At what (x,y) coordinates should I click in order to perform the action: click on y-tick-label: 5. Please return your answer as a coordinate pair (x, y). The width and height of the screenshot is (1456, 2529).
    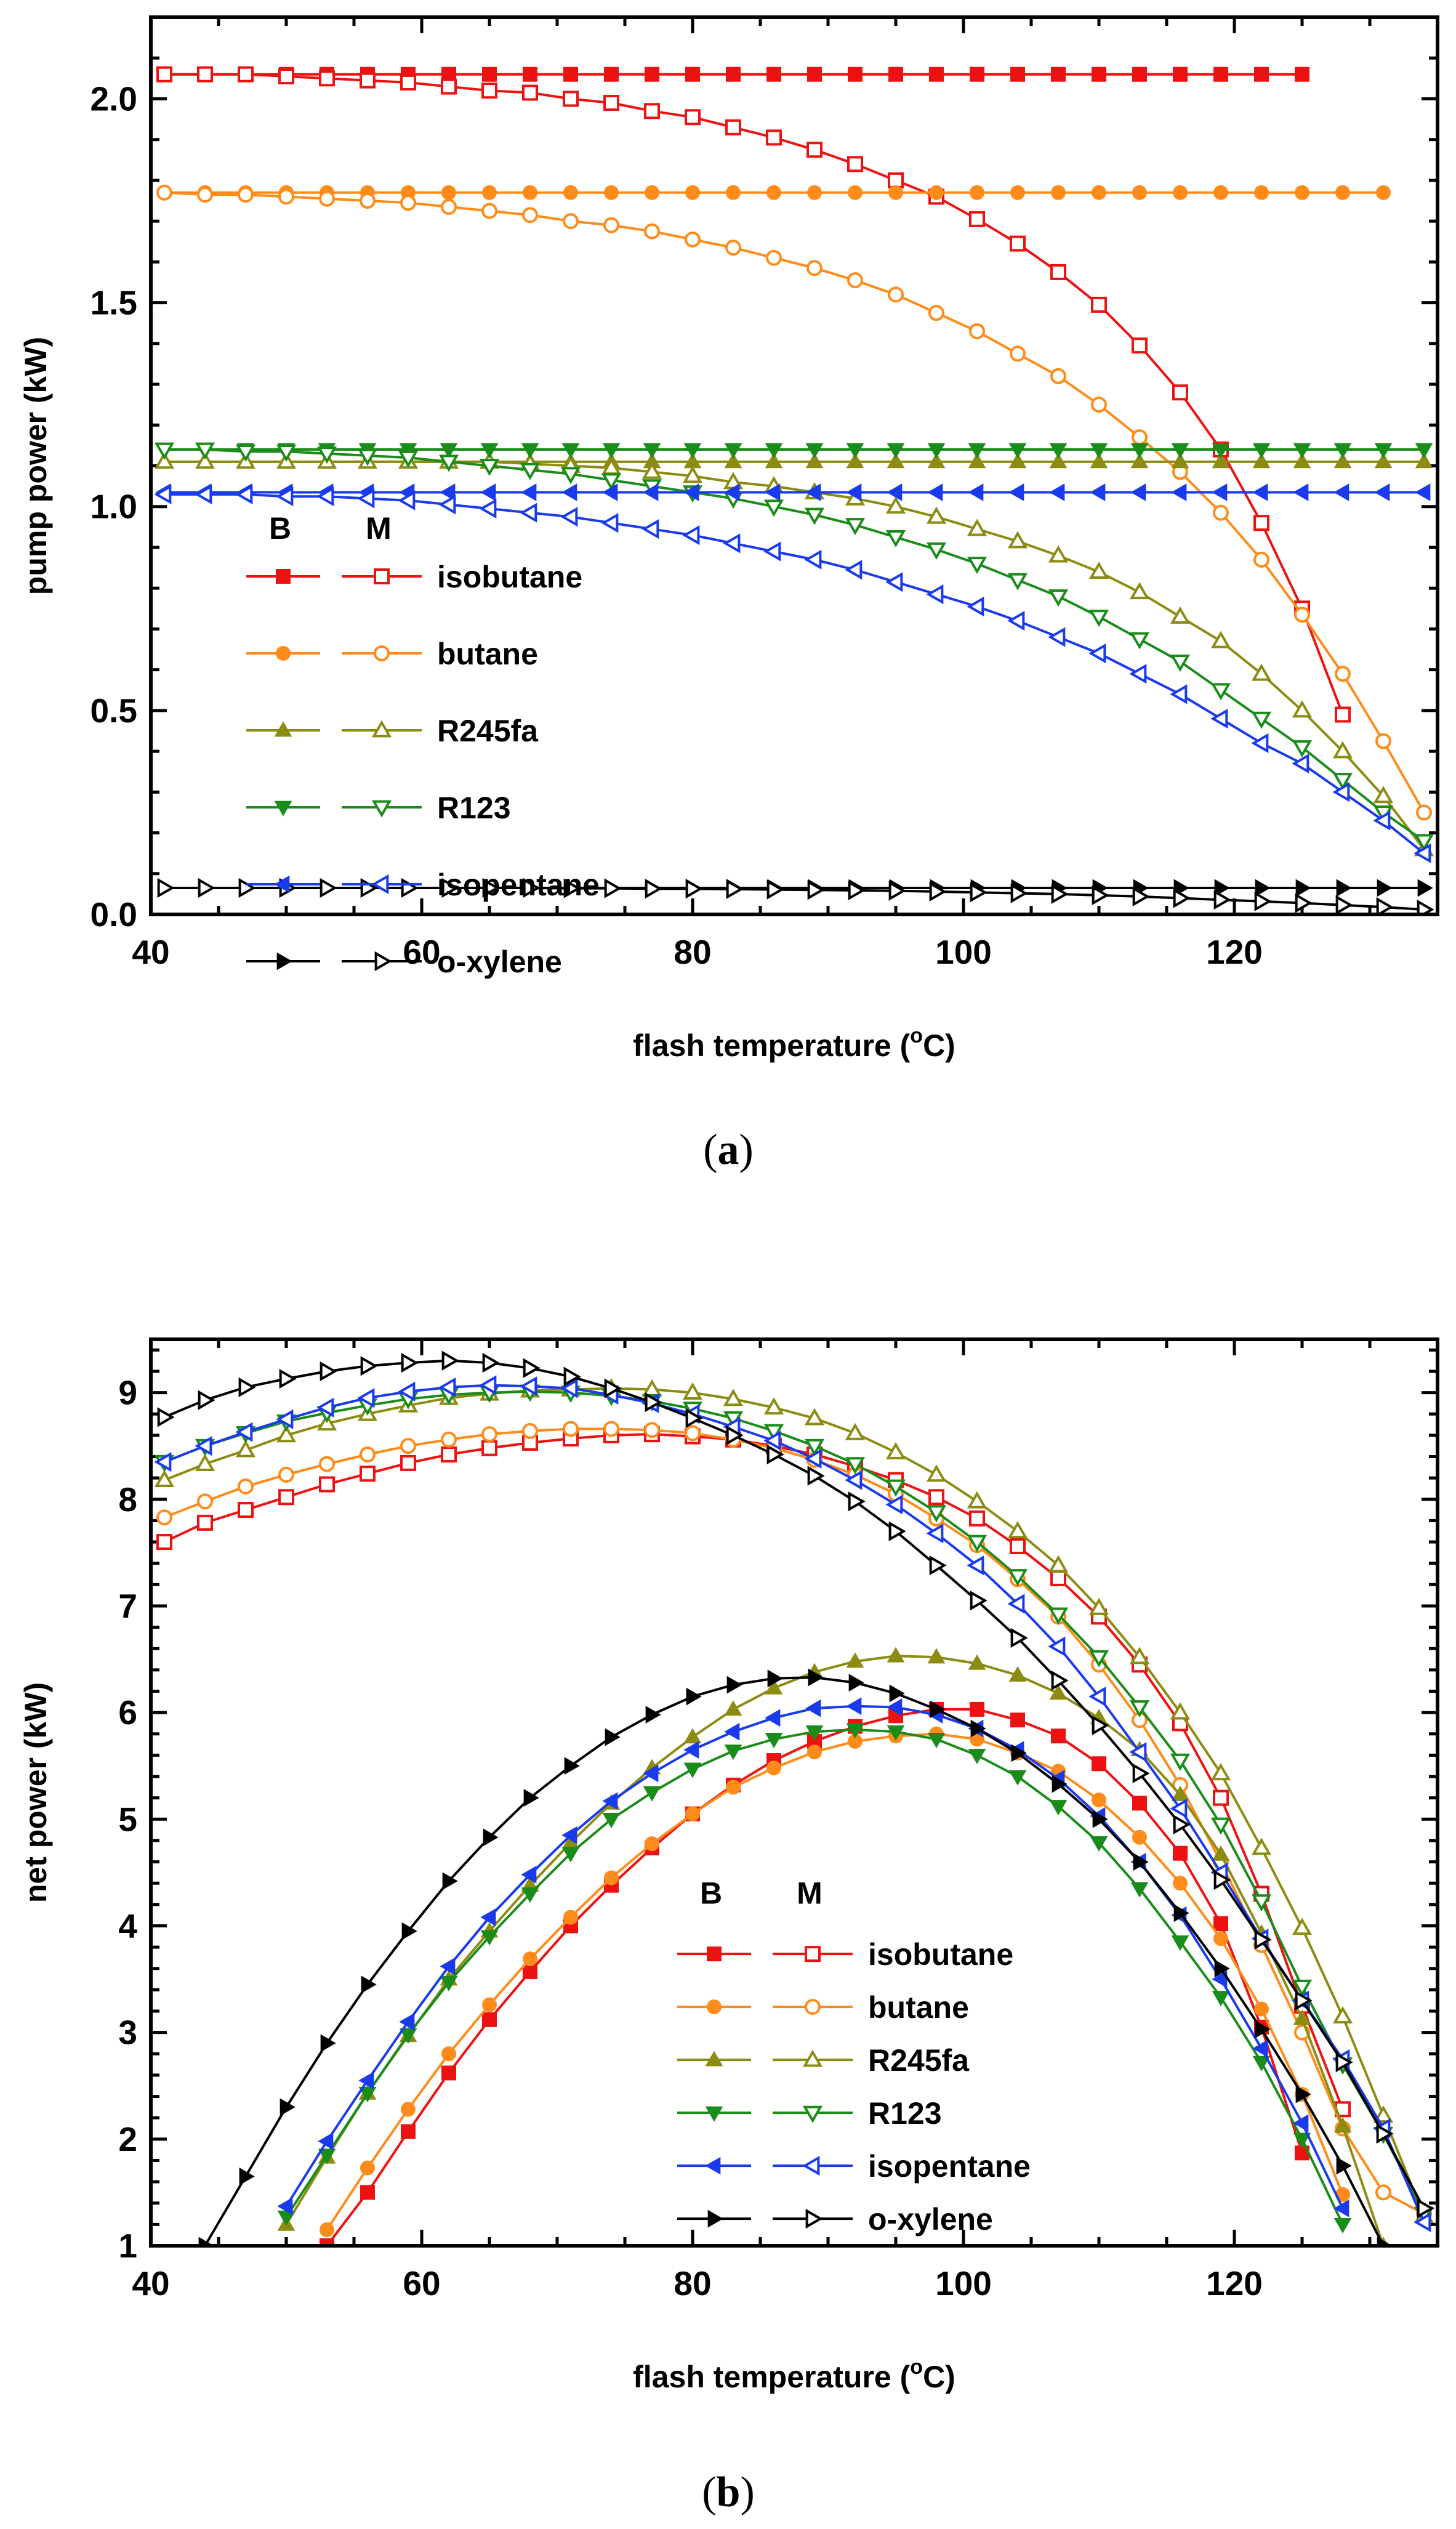
    Looking at the image, I should click on (127, 1819).